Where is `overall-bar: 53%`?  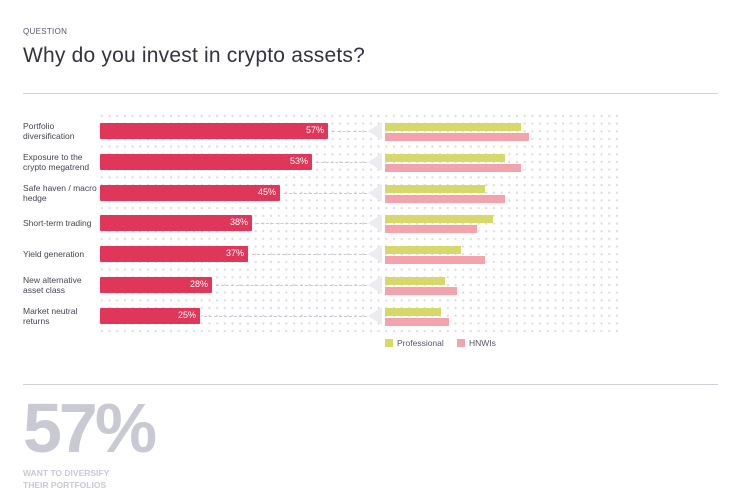 overall-bar: 53% is located at coordinates (206, 161).